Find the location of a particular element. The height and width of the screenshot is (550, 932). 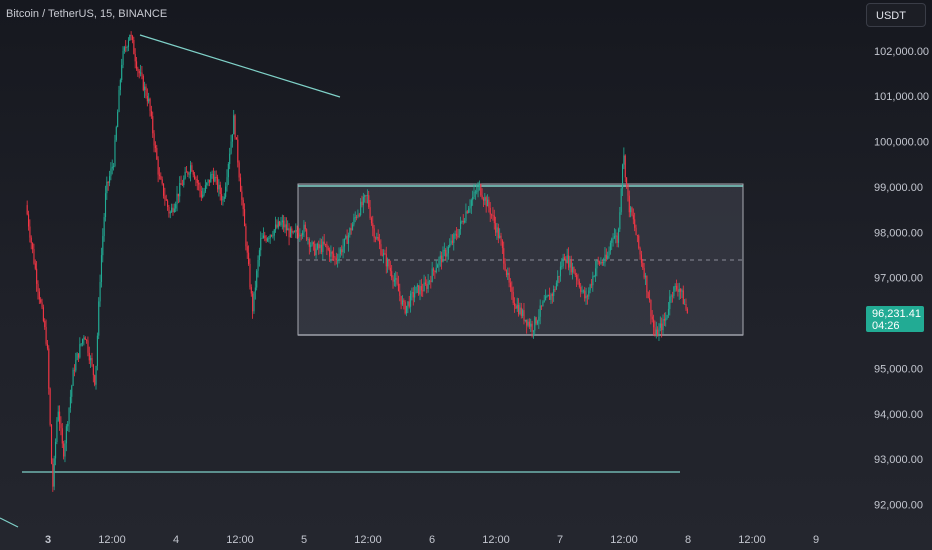

price-axis-label: 94,000.00 is located at coordinates (898, 415).